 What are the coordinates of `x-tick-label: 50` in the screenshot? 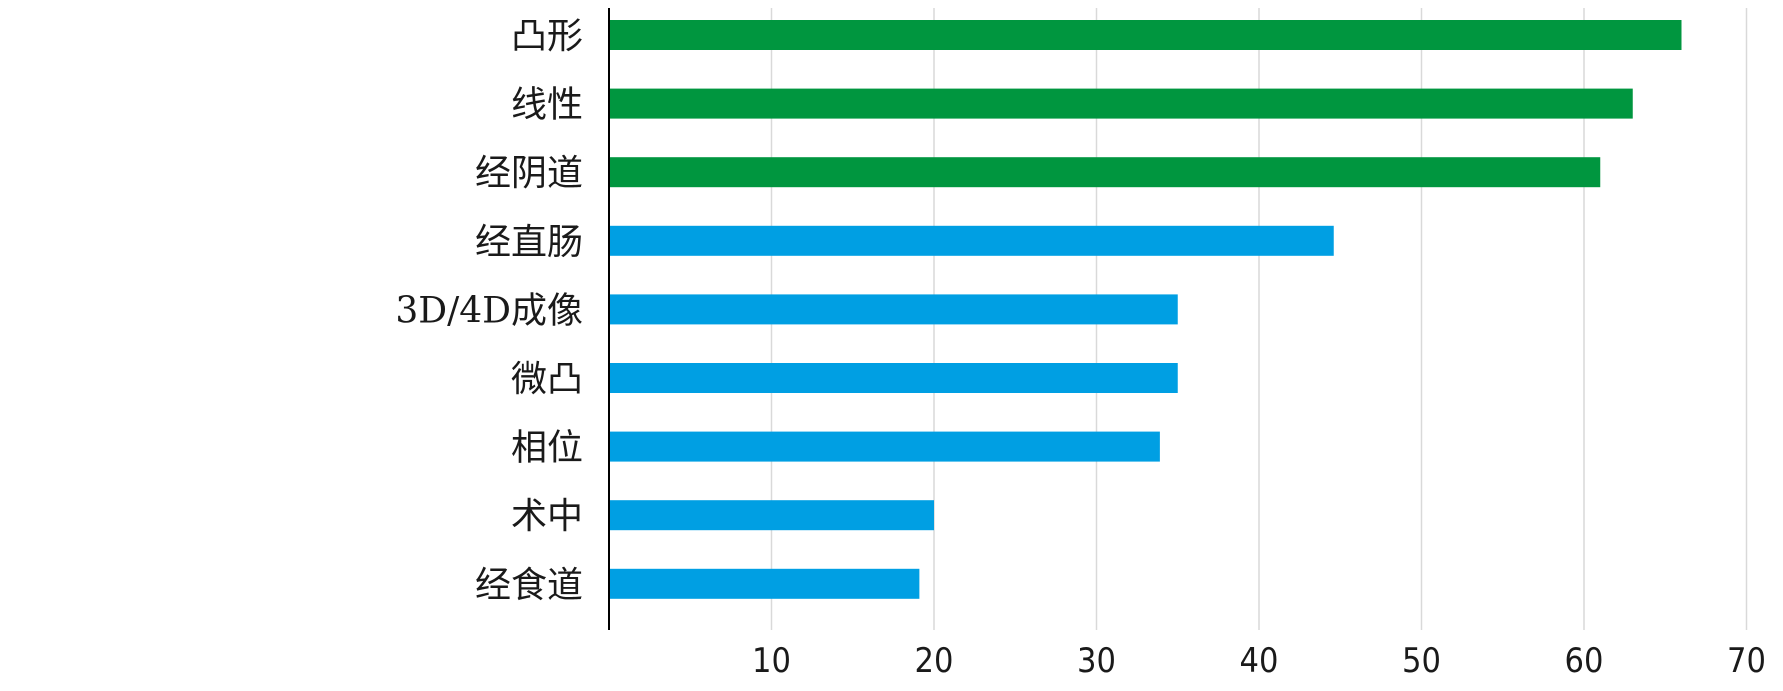 It's located at (1421, 661).